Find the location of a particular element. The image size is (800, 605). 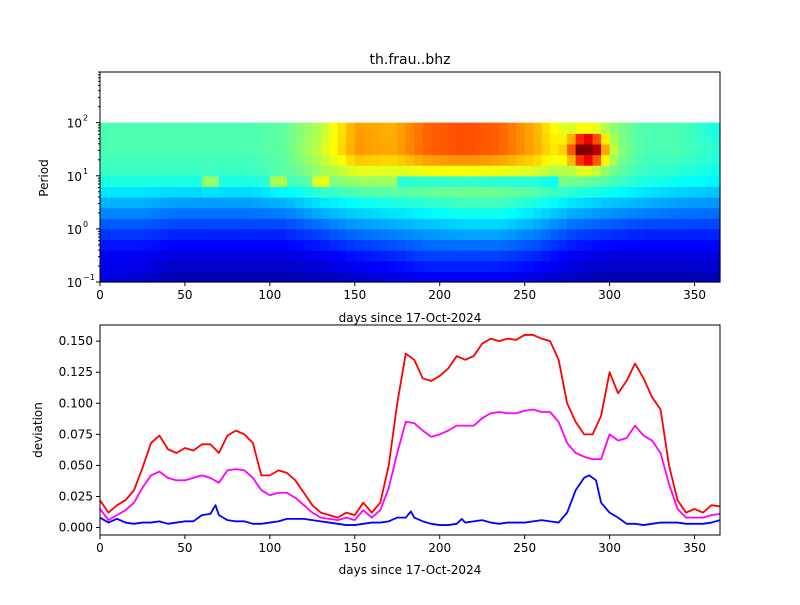

y-tick-label: 10 is located at coordinates (74, 177).